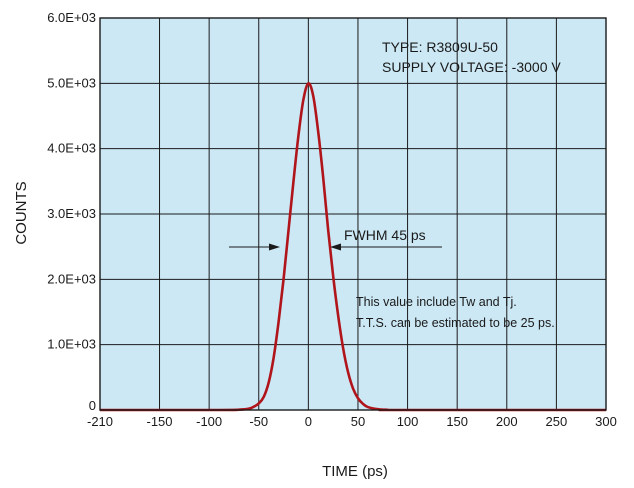 This screenshot has width=634, height=488. Describe the element at coordinates (71, 82) in the screenshot. I see `y-tick-label: 5.0E+03` at that location.